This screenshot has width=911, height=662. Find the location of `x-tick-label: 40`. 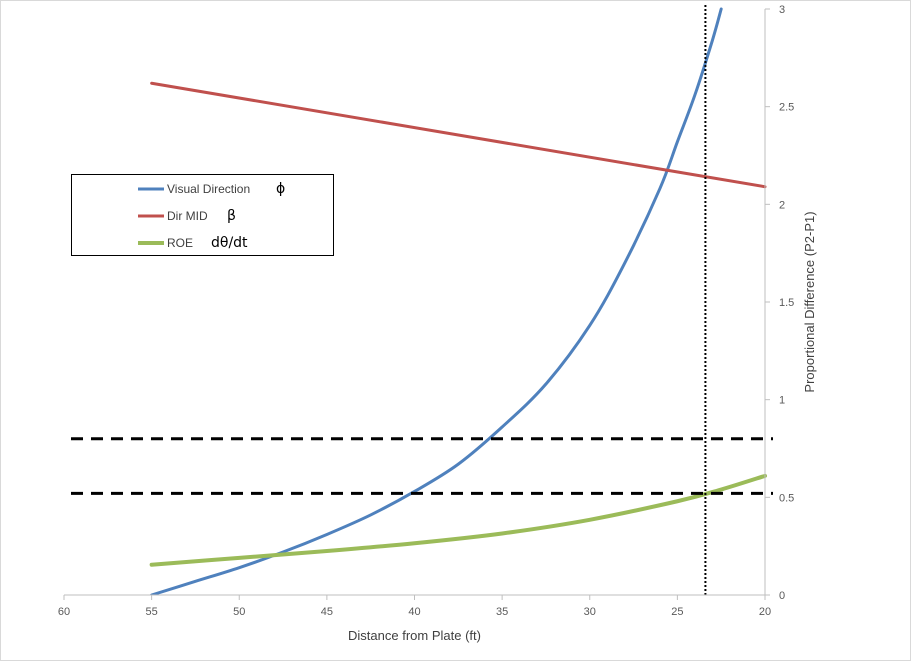

x-tick-label: 40 is located at coordinates (414, 612).